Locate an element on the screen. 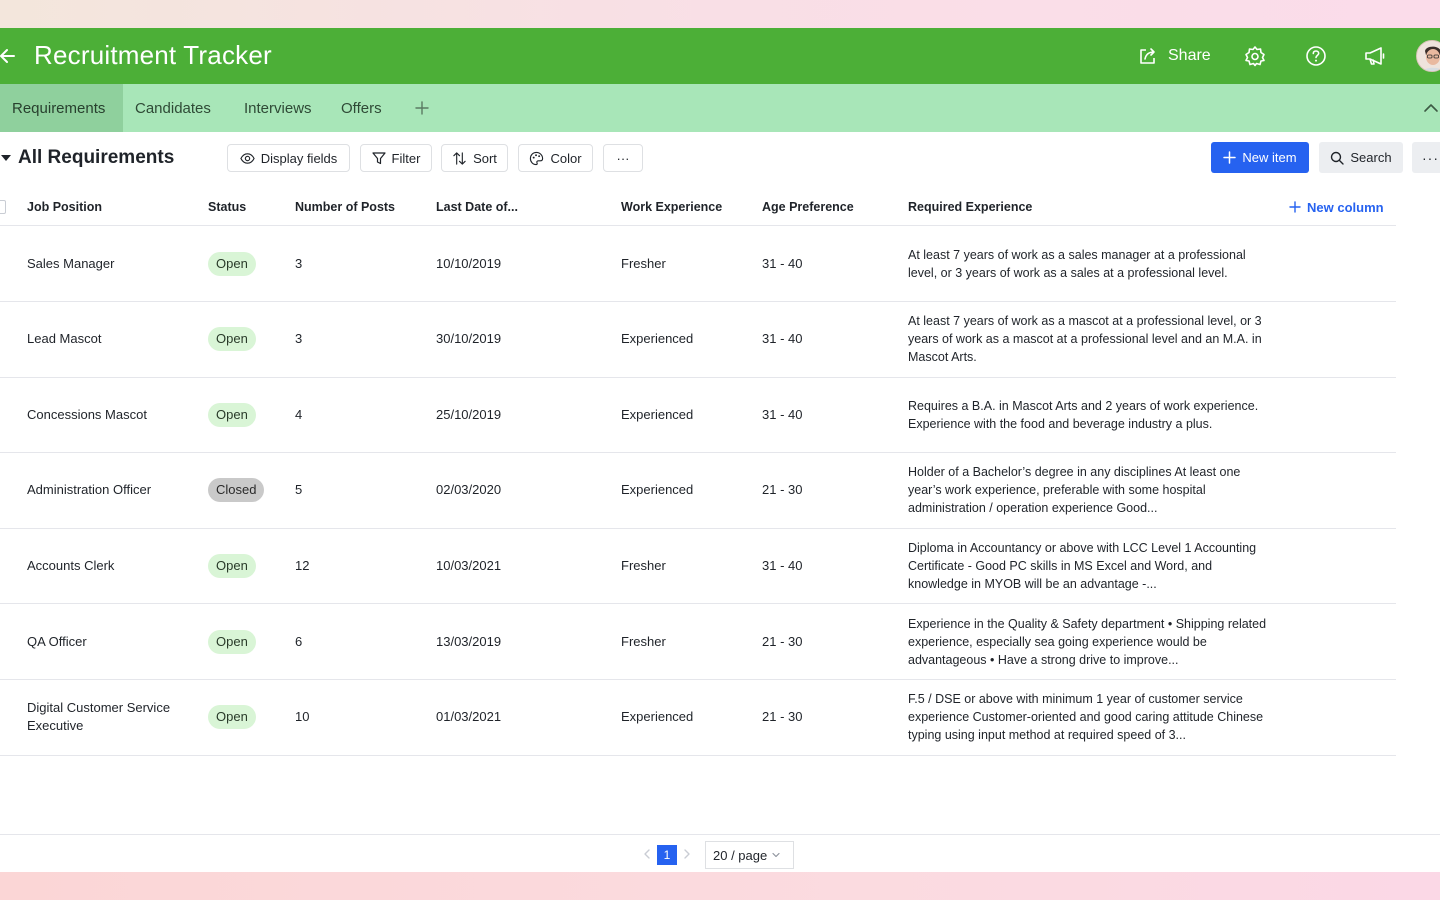 Image resolution: width=1440 pixels, height=900 pixels. column-header-age-preference: Age Preference is located at coordinates (808, 207).